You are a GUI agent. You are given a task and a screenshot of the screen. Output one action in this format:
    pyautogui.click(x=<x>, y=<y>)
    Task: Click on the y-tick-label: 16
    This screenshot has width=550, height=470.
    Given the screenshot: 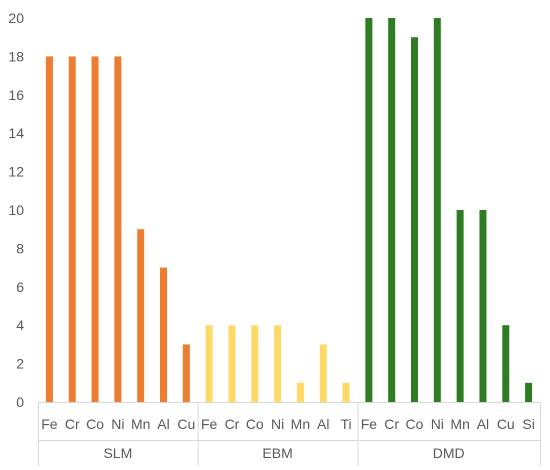 What is the action you would take?
    pyautogui.click(x=16, y=95)
    